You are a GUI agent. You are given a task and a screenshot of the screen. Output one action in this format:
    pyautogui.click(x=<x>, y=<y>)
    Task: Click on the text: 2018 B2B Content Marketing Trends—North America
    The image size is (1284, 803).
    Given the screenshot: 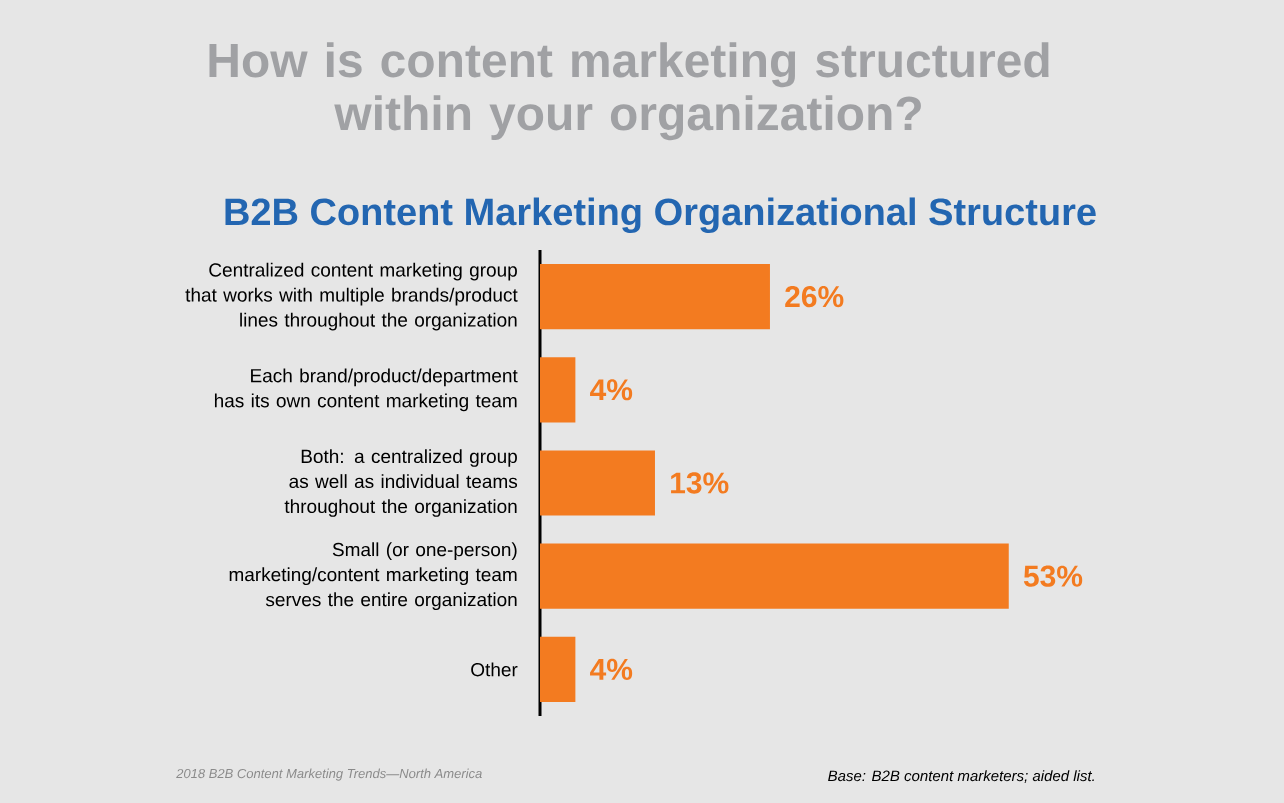 What is the action you would take?
    pyautogui.click(x=329, y=774)
    